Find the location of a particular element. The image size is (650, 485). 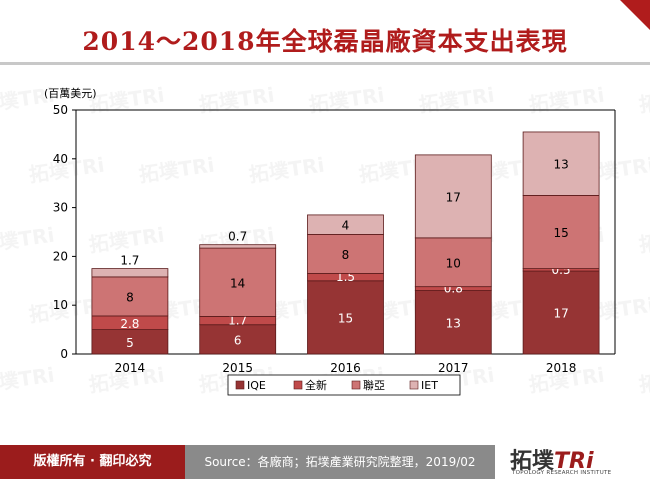

x-tick-label: 2016 is located at coordinates (345, 368).